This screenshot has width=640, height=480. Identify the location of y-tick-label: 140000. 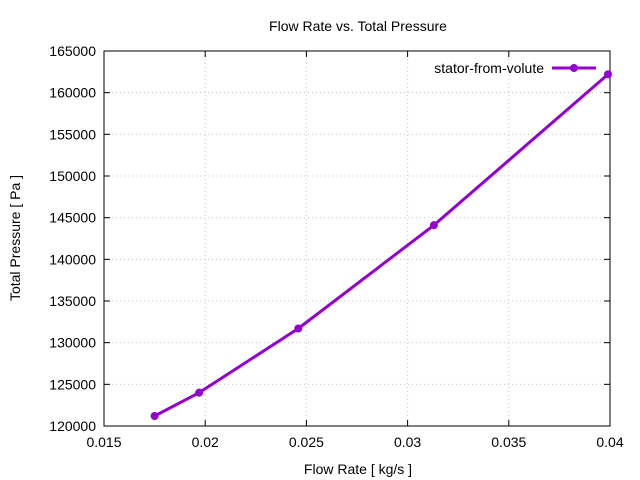
(72, 259).